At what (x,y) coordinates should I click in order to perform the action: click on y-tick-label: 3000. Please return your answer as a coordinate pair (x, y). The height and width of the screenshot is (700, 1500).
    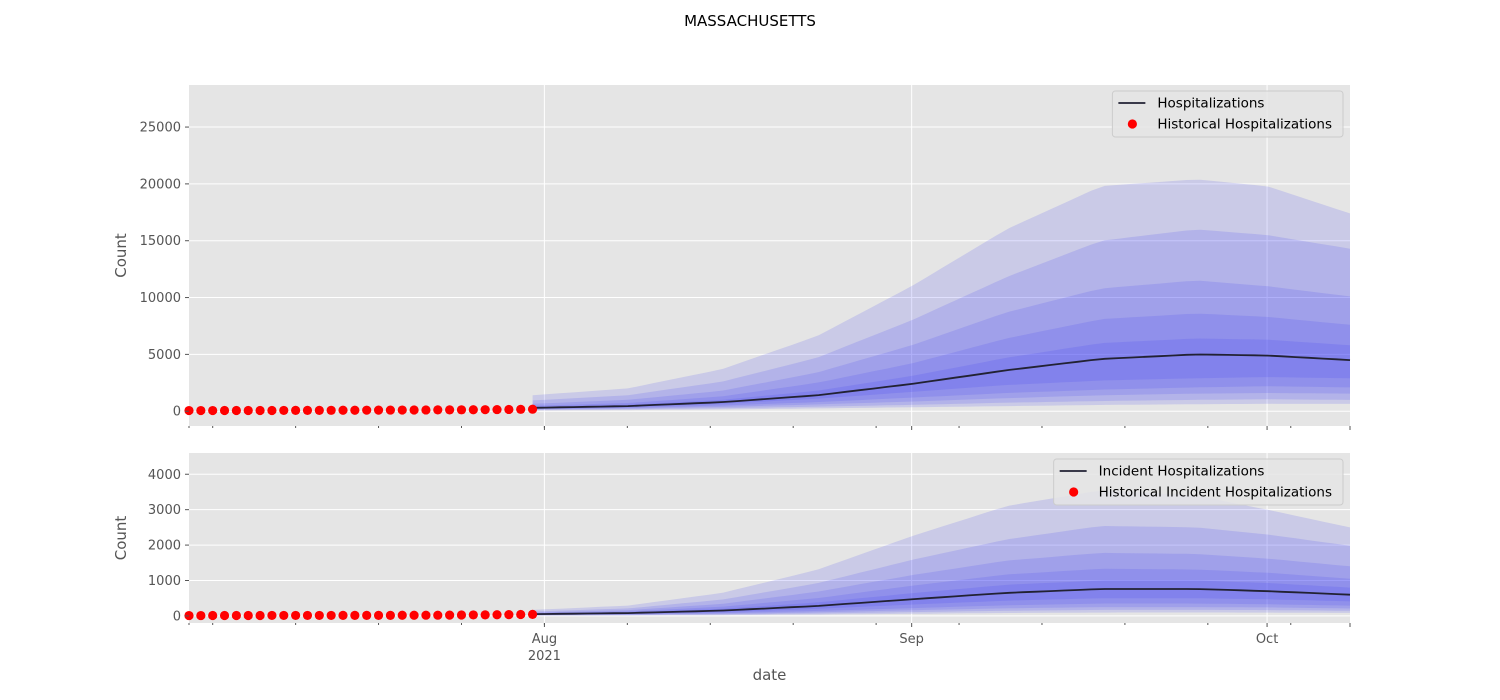
    Looking at the image, I should click on (164, 510).